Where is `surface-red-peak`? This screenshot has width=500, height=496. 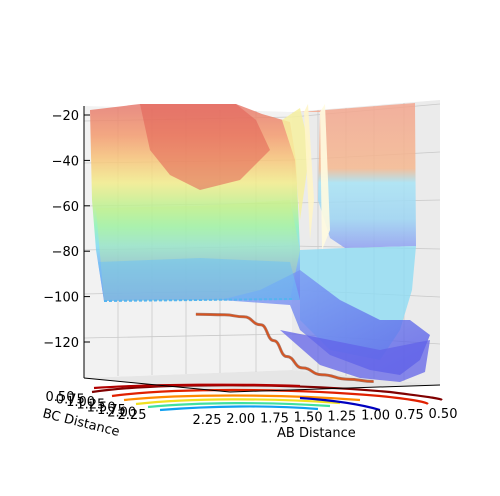
surface-red-peak is located at coordinates (205, 147).